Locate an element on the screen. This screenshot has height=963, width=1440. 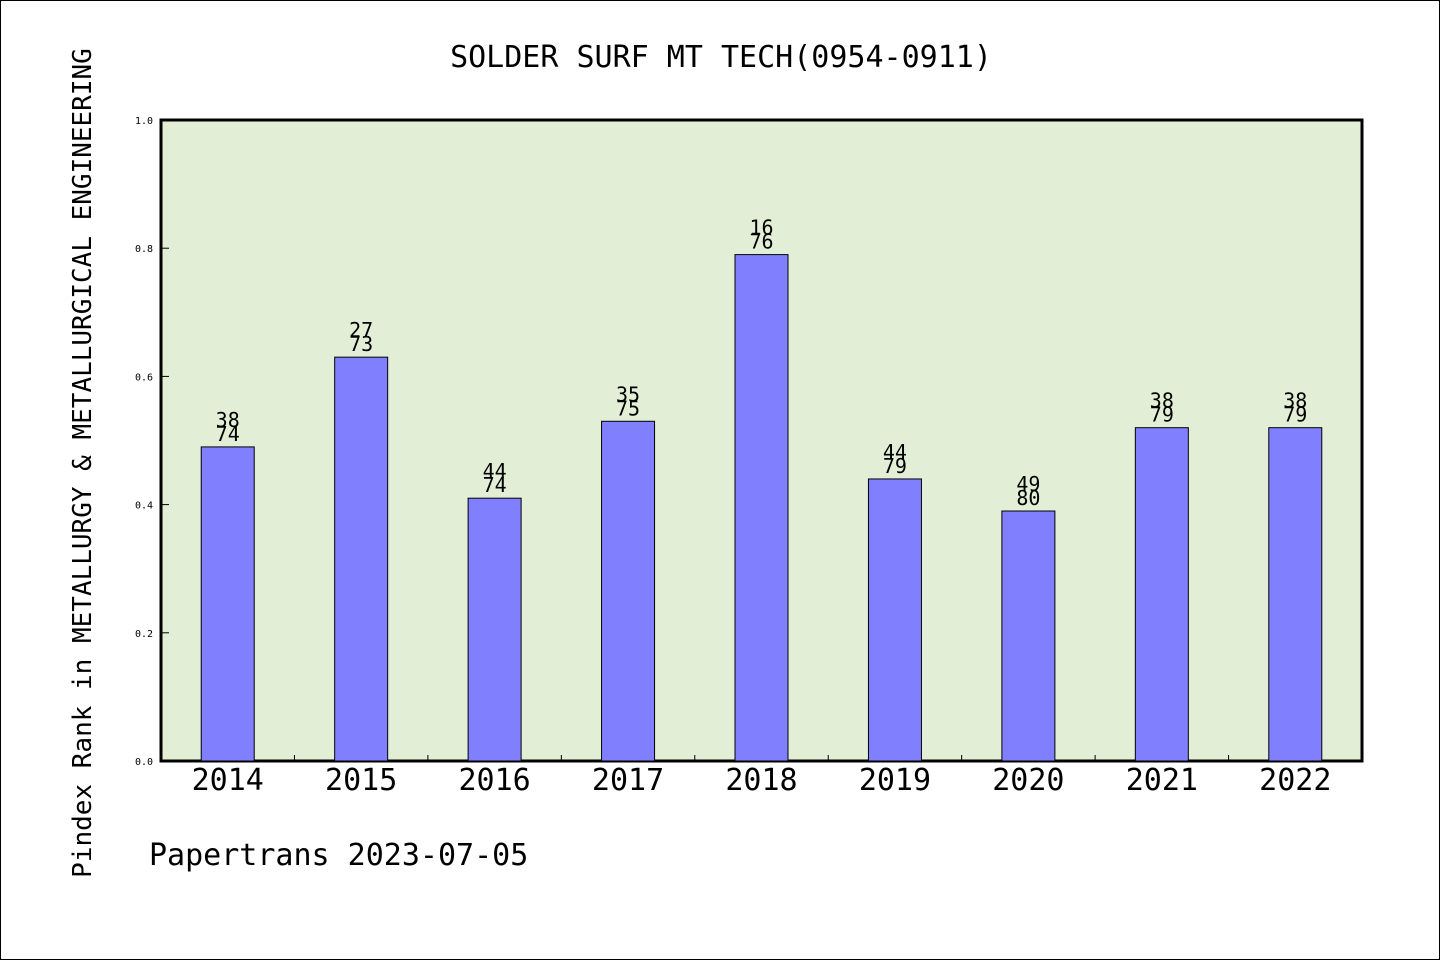
y-tick-label: 0.2 is located at coordinates (144, 634).